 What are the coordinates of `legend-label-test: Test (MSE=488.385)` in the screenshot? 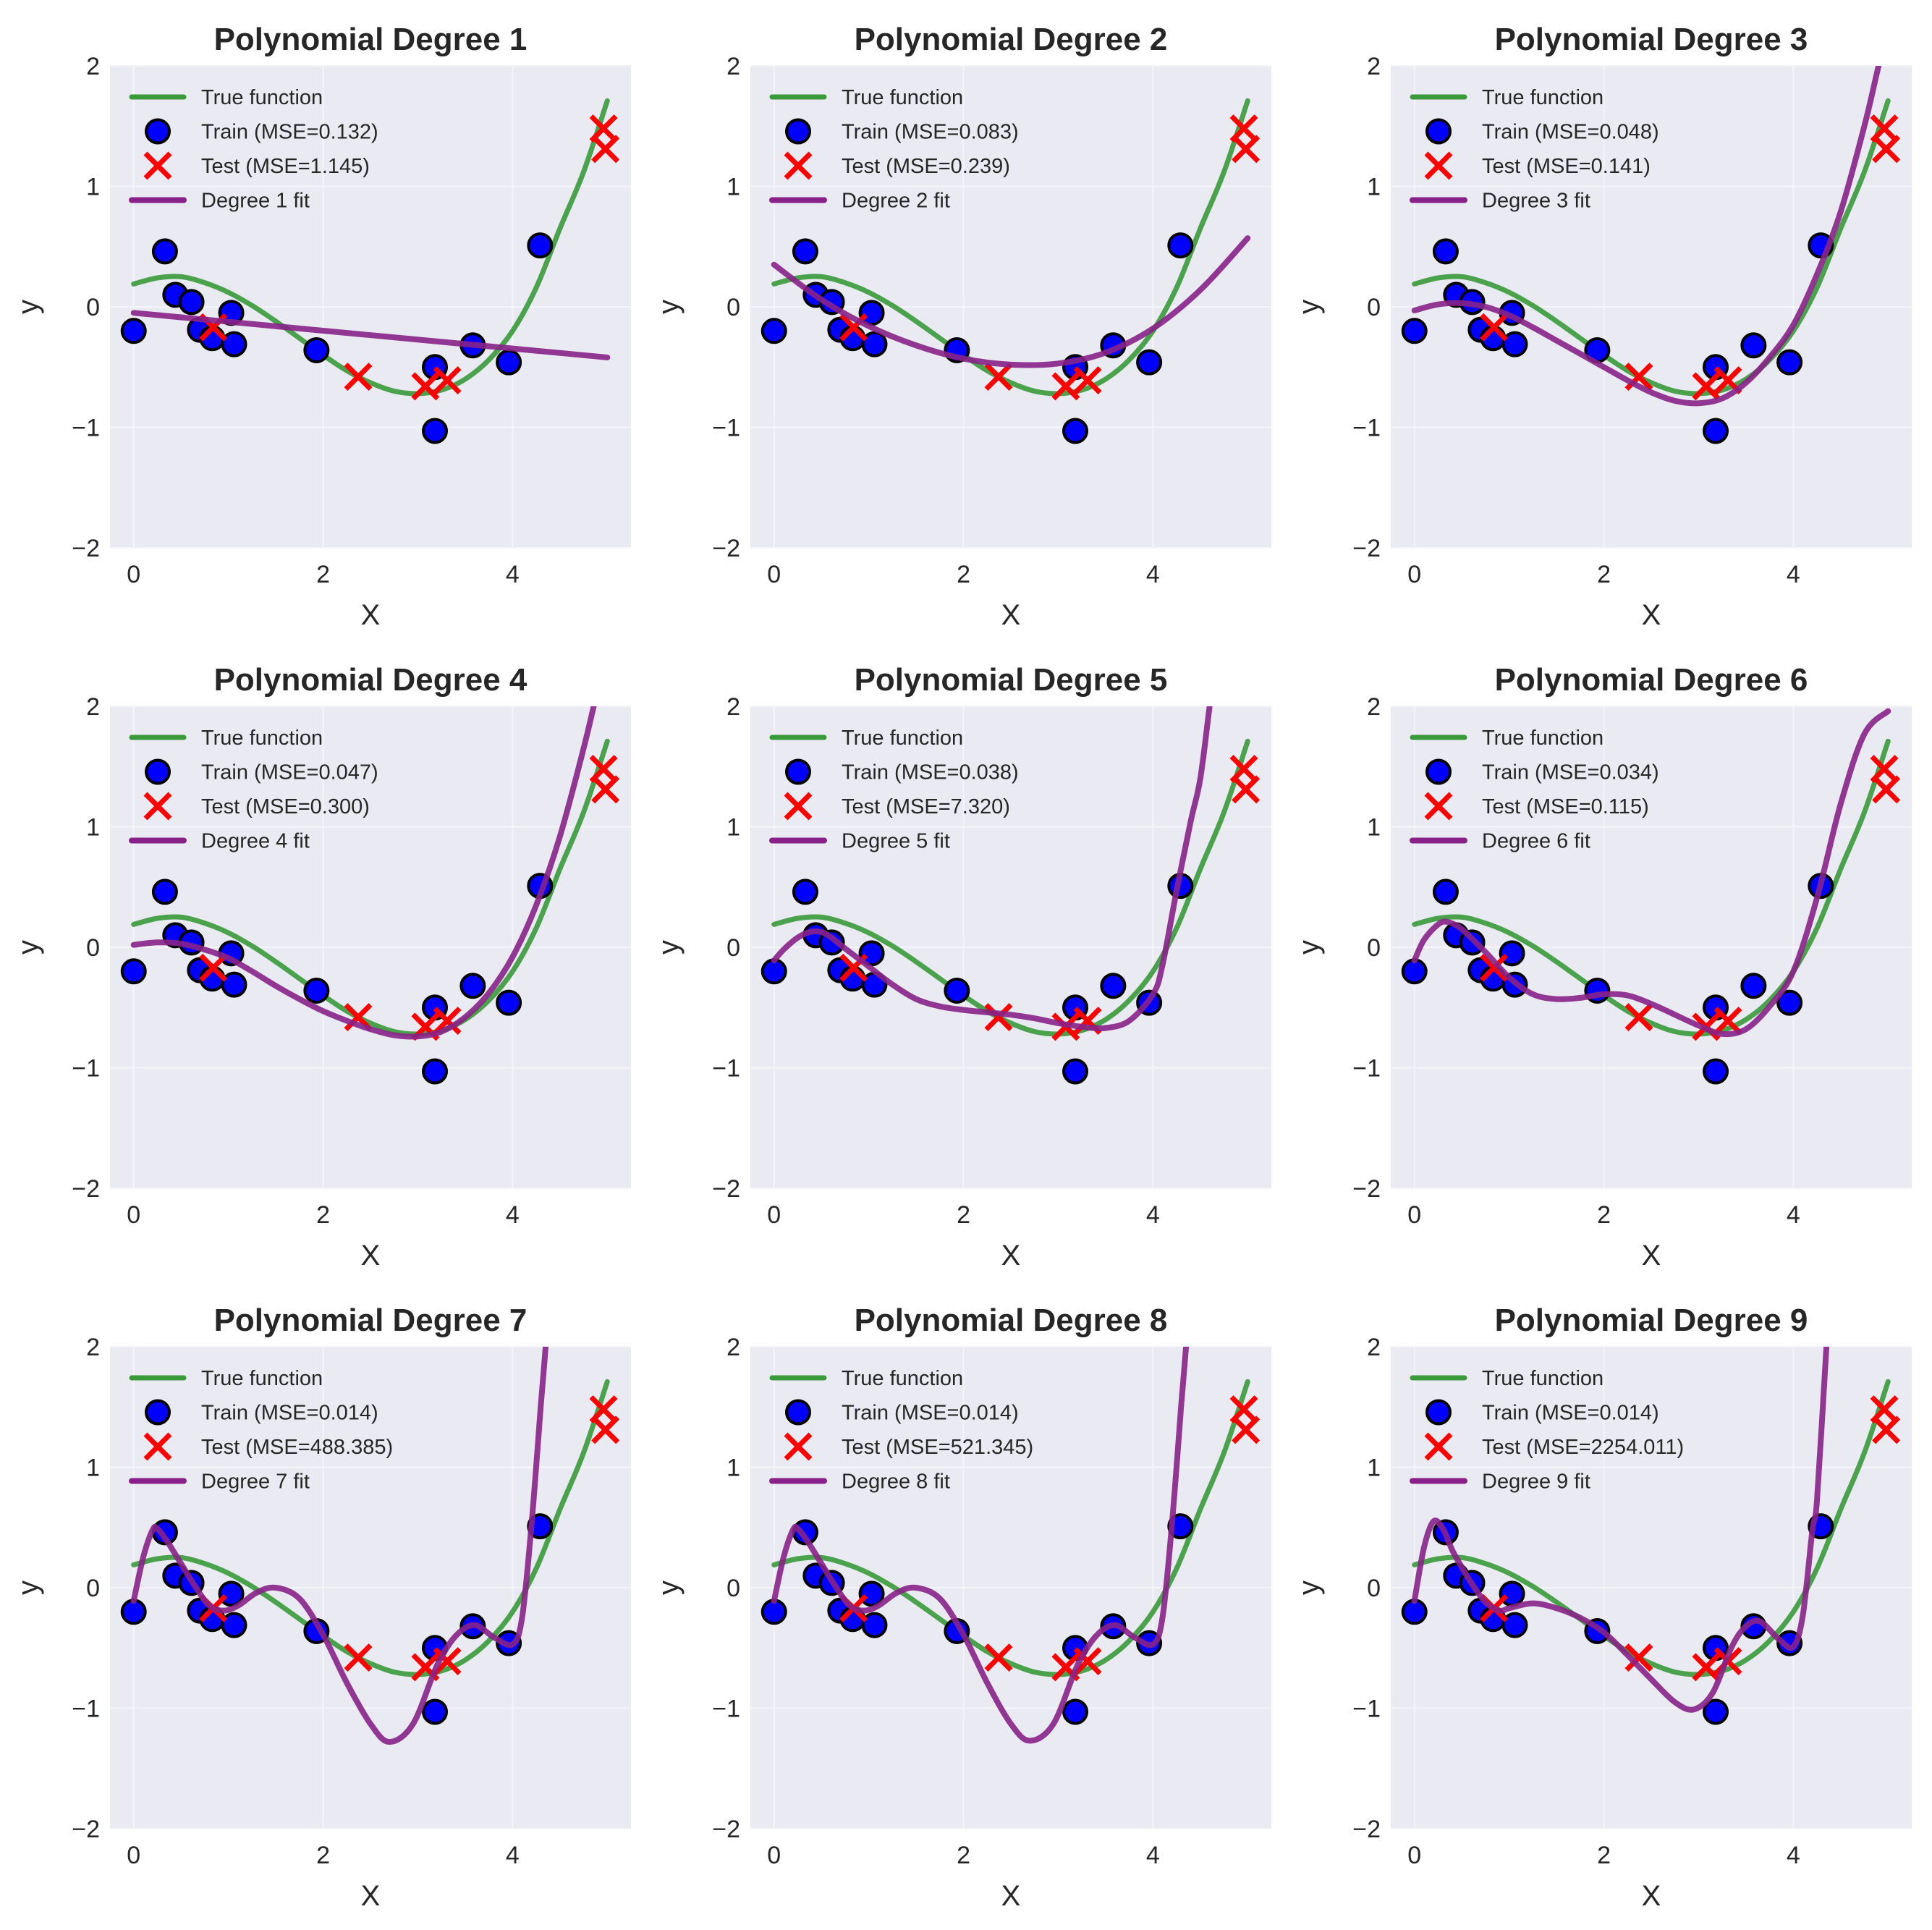 It's located at (297, 1447).